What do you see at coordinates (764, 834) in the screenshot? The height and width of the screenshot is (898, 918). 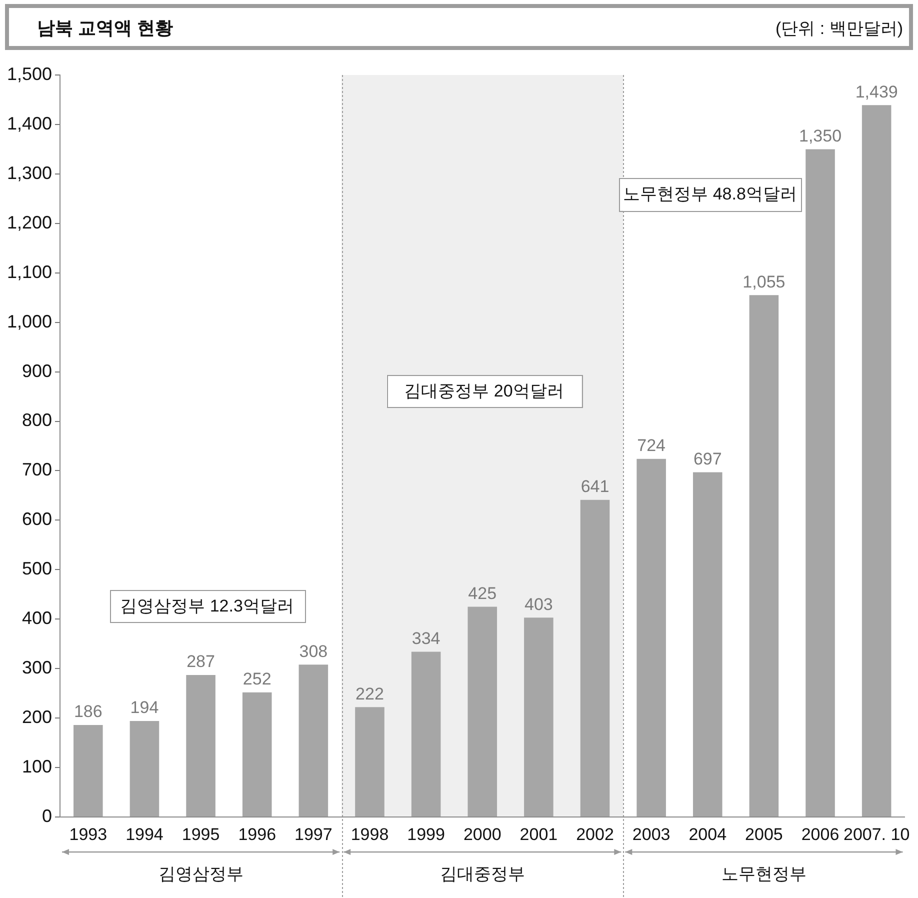 I see `x-tick-label: 2005` at bounding box center [764, 834].